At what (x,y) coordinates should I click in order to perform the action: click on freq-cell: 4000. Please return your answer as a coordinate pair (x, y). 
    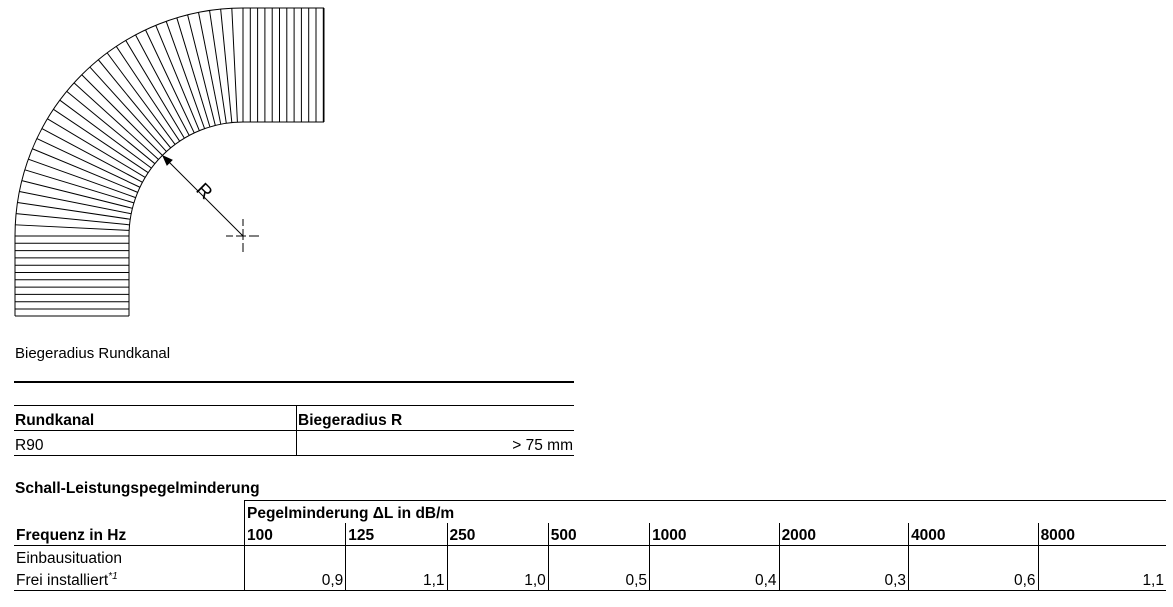
    Looking at the image, I should click on (973, 534).